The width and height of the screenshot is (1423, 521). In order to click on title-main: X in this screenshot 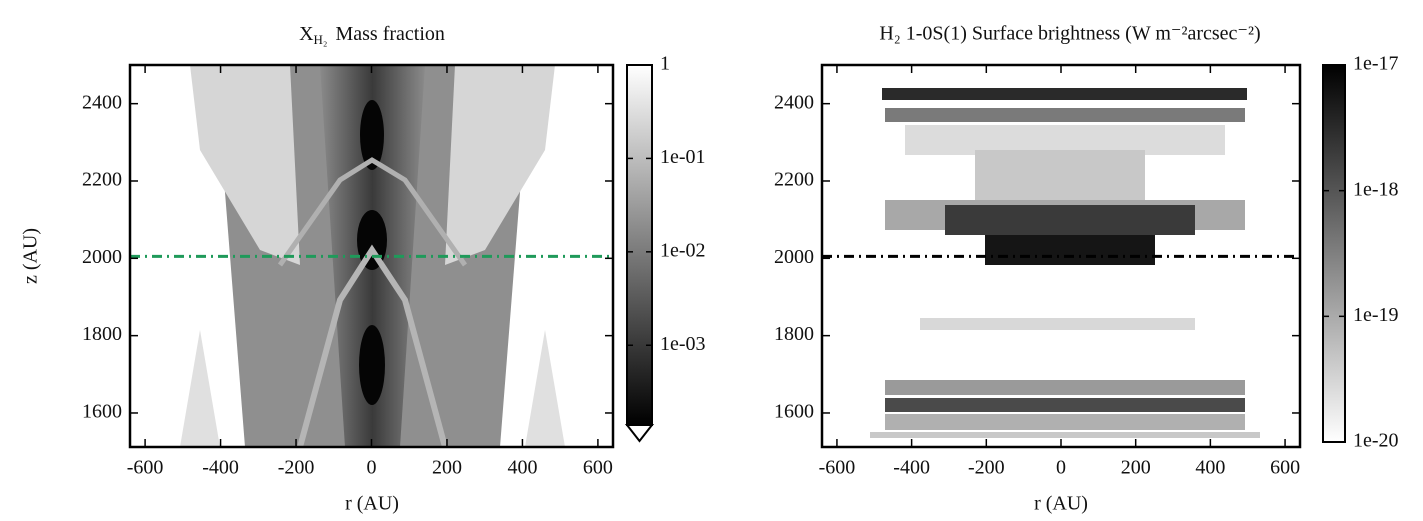, I will do `click(306, 34)`.